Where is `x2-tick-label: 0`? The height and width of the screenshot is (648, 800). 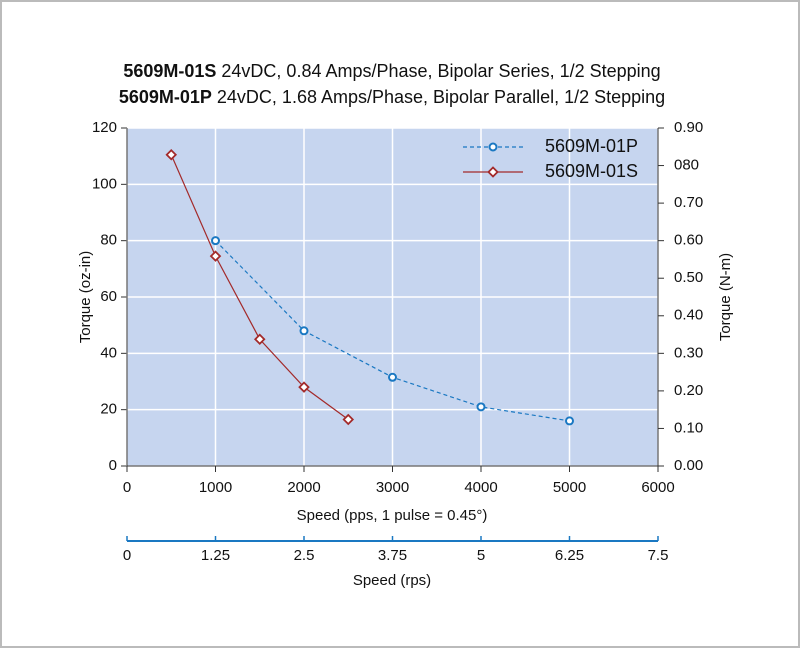 x2-tick-label: 0 is located at coordinates (127, 555).